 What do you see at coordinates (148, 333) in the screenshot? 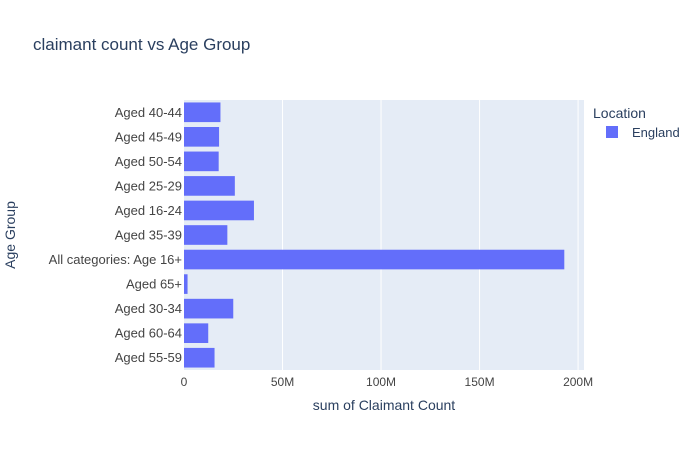
I see `y-tick-label: Aged 60-64` at bounding box center [148, 333].